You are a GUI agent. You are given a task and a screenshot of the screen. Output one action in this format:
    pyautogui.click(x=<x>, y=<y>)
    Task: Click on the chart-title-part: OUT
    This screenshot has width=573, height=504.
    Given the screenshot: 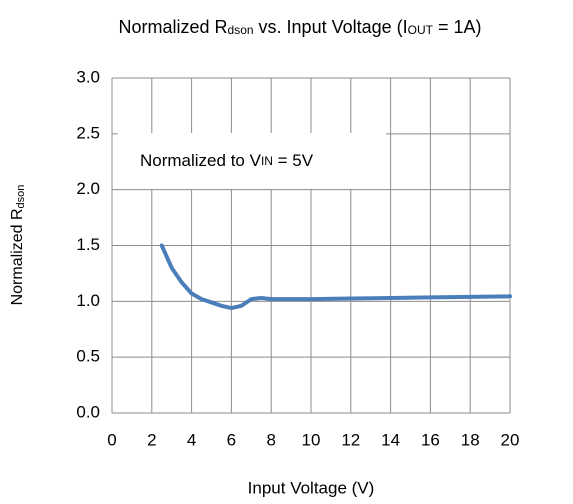 What is the action you would take?
    pyautogui.click(x=421, y=30)
    